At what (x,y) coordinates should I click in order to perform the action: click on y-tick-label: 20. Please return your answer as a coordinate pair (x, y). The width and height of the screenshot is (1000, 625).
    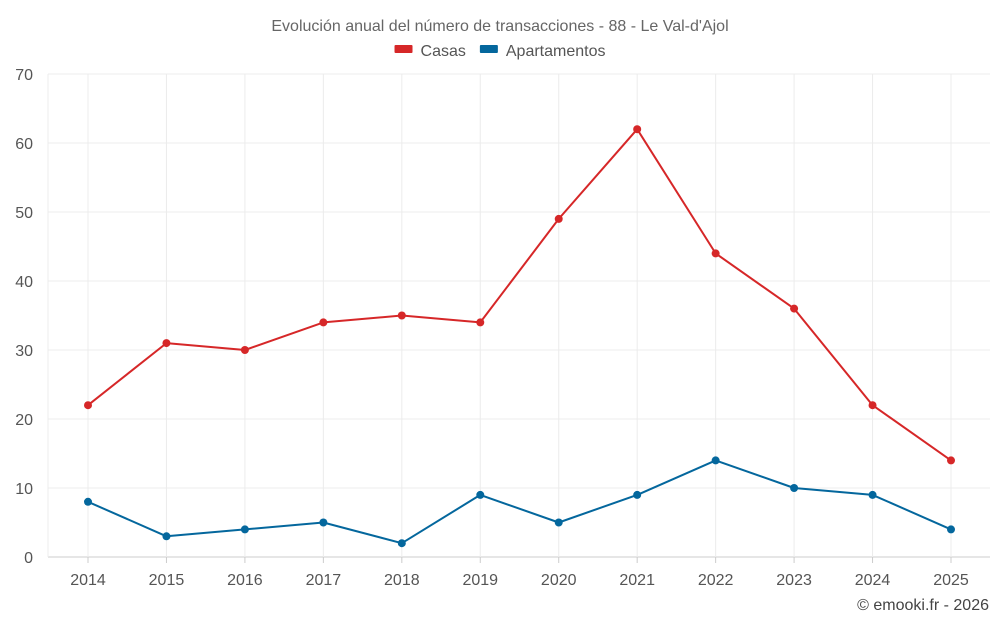
    Looking at the image, I should click on (24, 420).